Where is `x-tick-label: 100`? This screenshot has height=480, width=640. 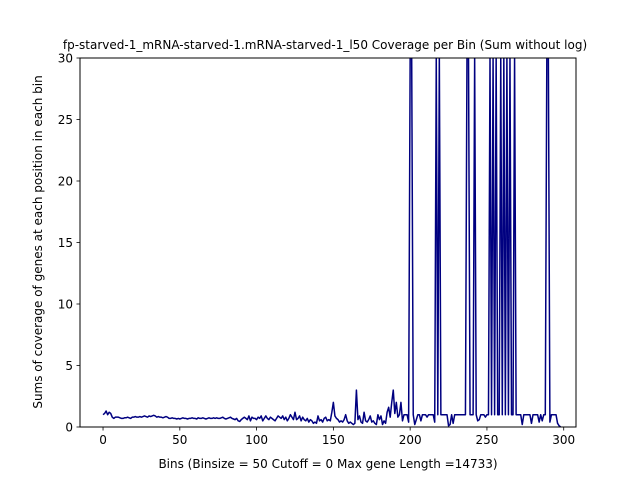
x-tick-label: 100 is located at coordinates (256, 440).